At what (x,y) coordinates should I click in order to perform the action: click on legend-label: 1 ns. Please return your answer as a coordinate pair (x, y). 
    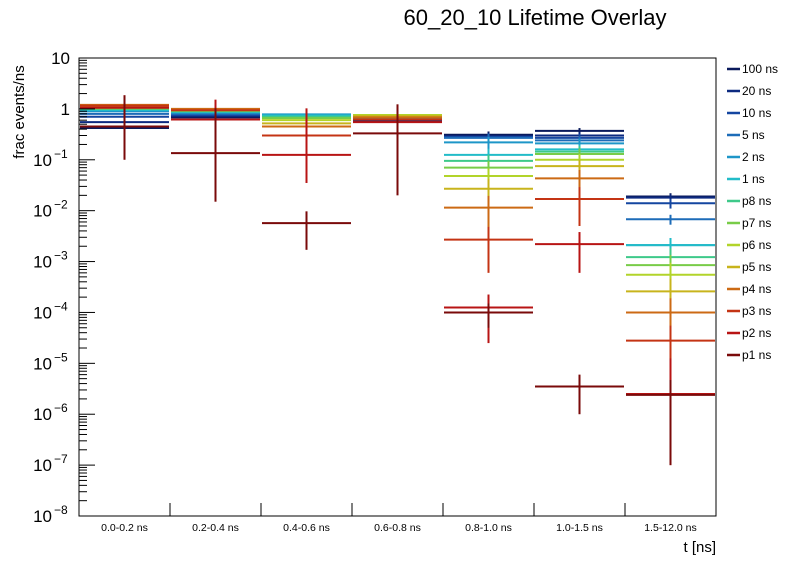
    Looking at the image, I should click on (753, 179).